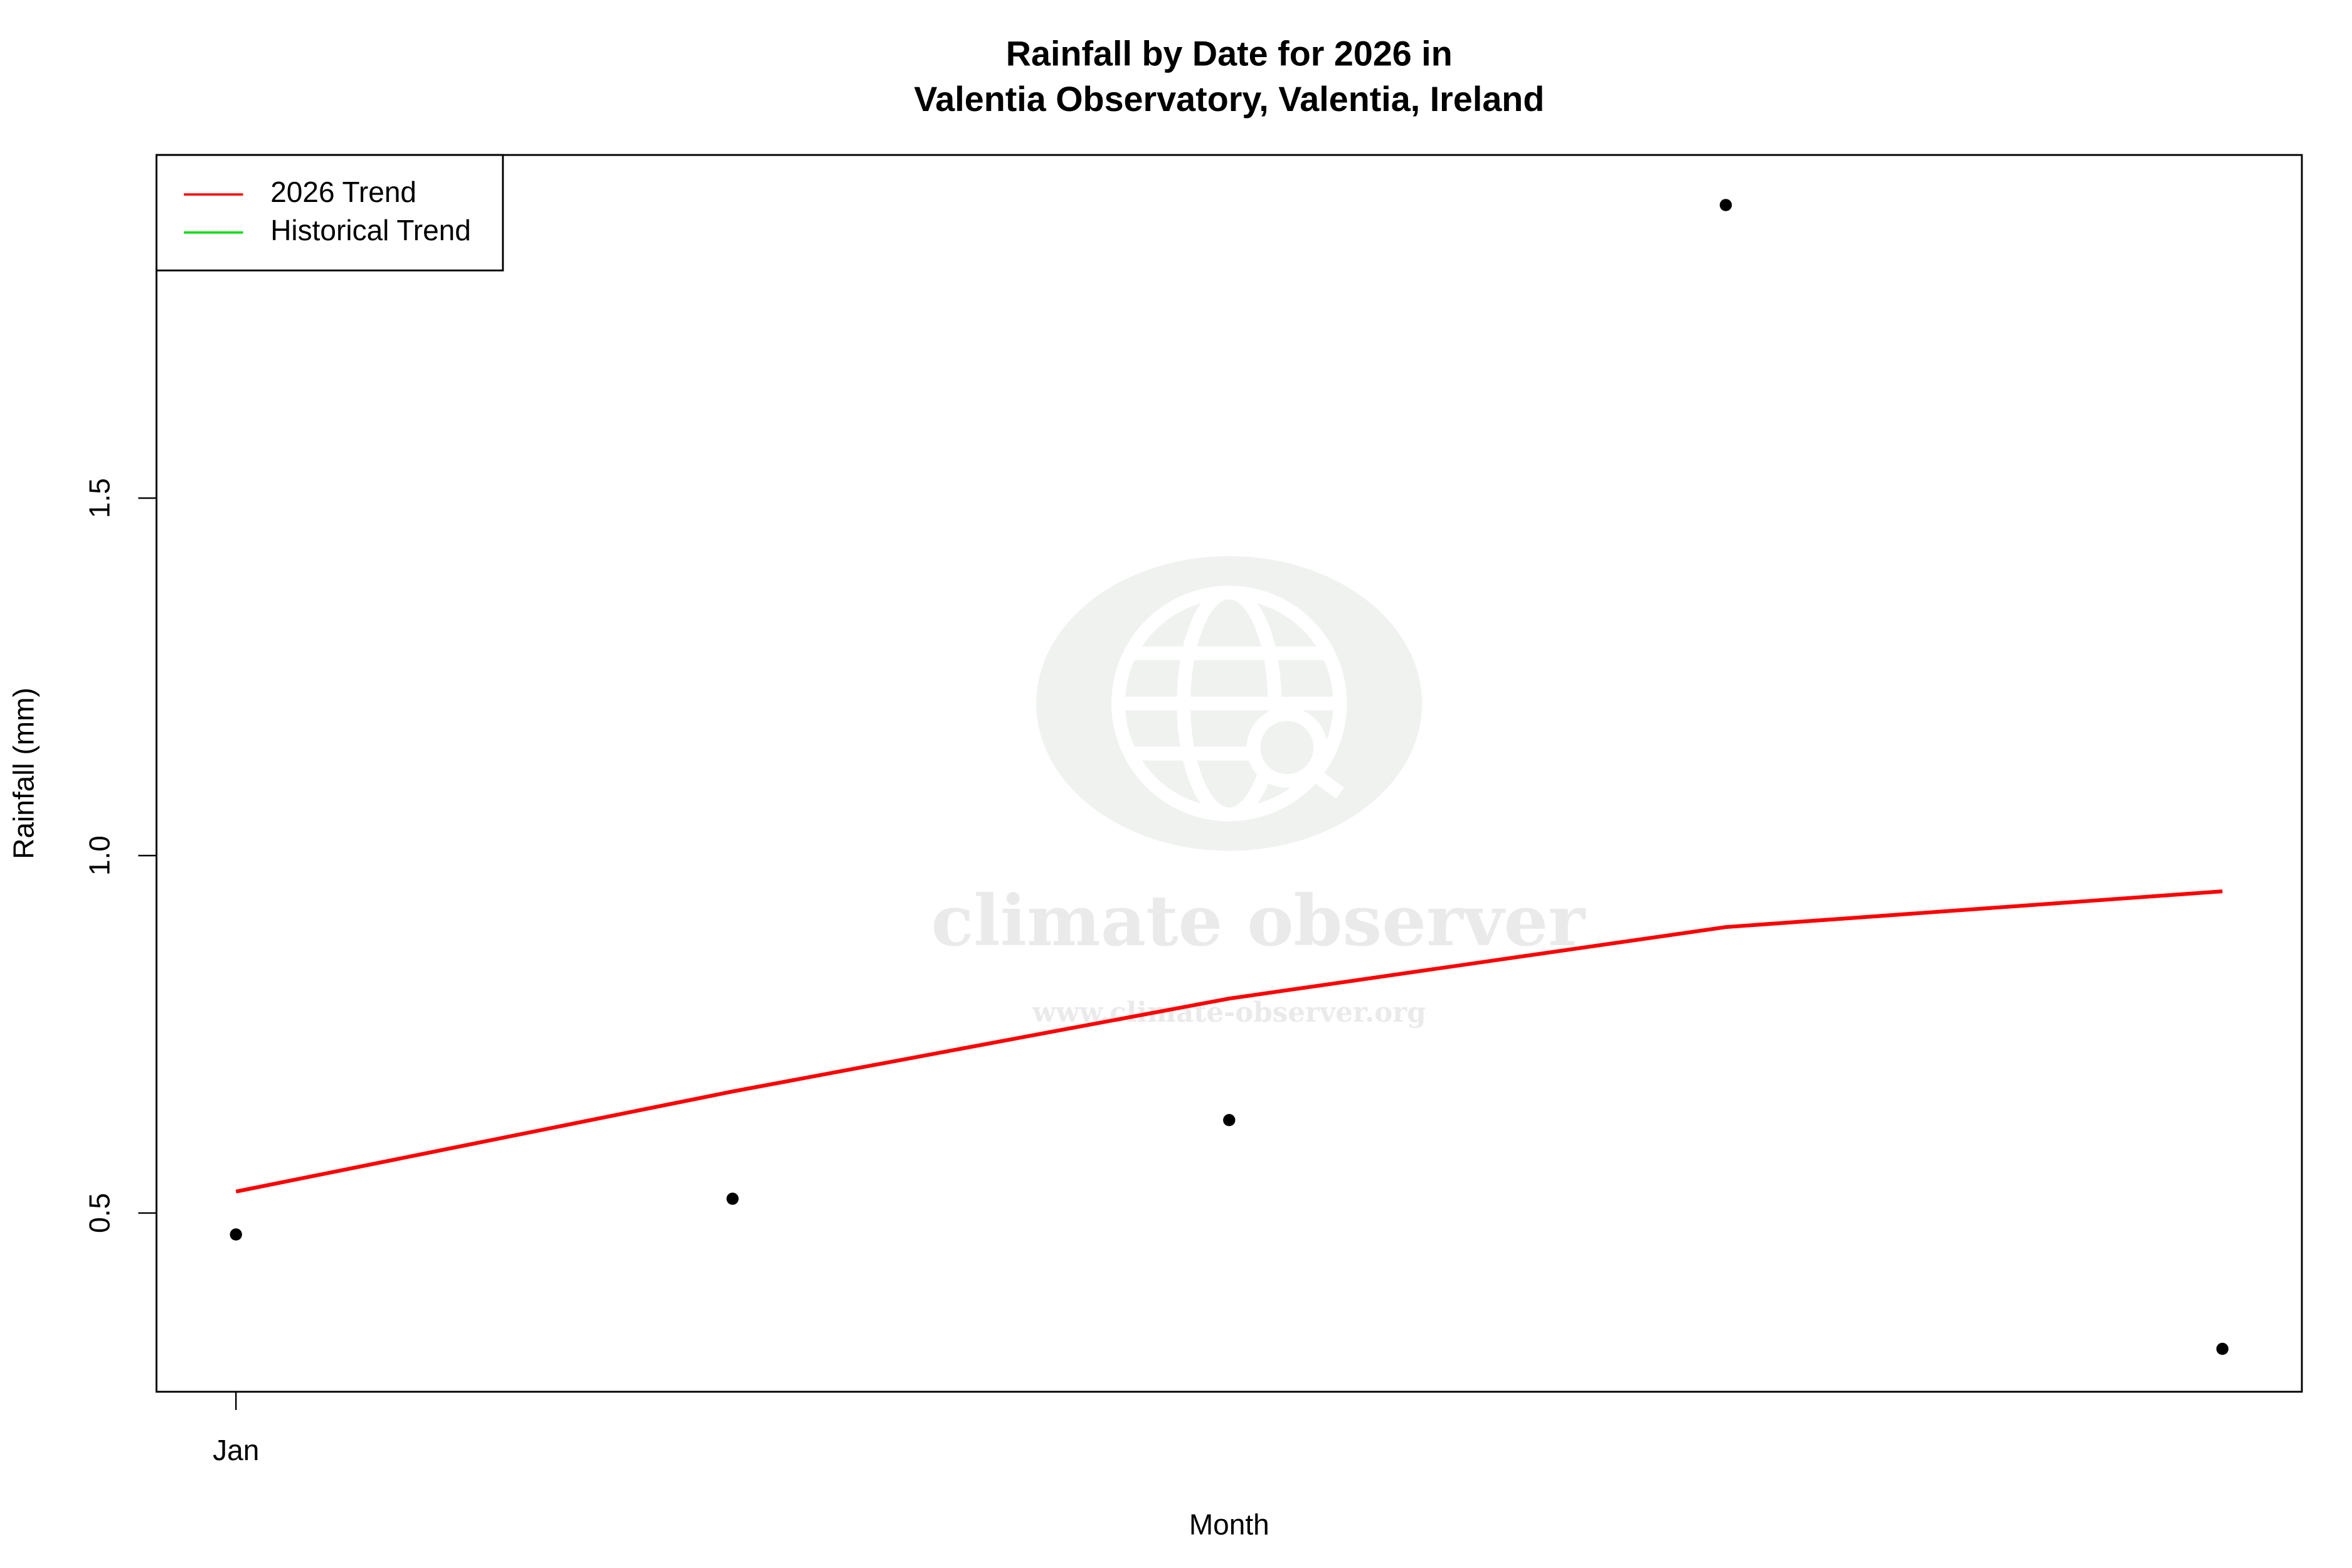 The height and width of the screenshot is (1568, 2352). Describe the element at coordinates (99, 1213) in the screenshot. I see `y-tick-label: 0.5` at that location.